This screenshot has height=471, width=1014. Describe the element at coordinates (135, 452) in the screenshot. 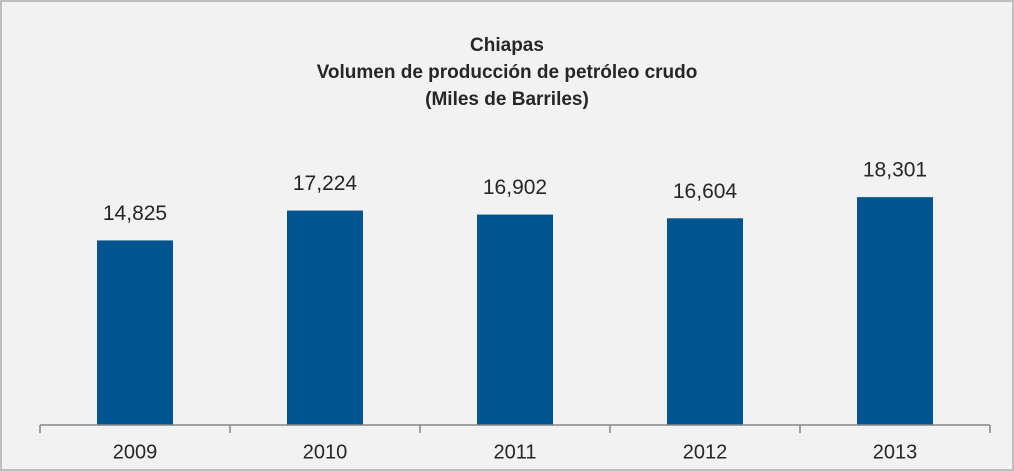

I see `x-tick-label: 2009` at that location.